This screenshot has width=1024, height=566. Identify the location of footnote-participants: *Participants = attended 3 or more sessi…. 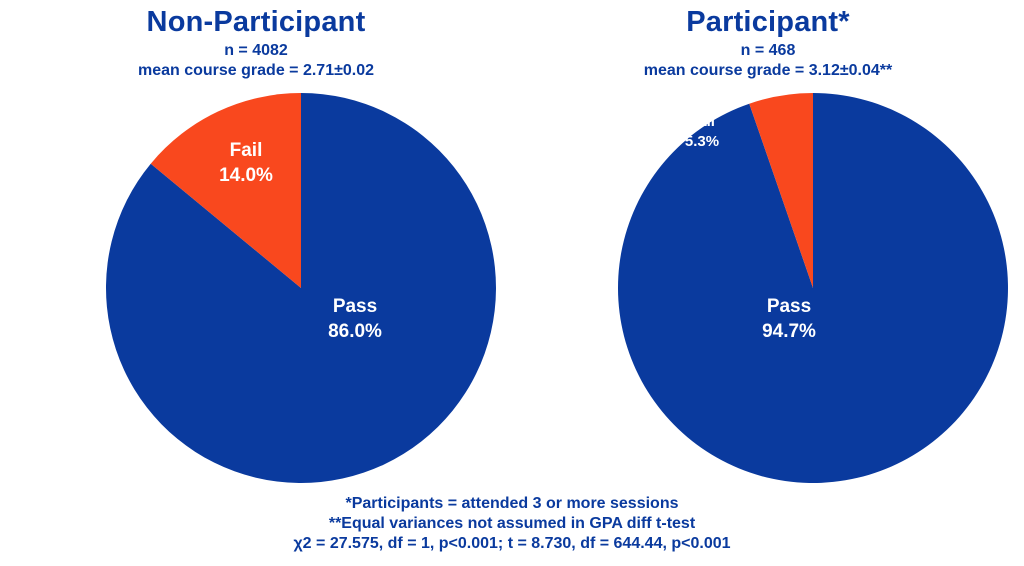
(512, 503).